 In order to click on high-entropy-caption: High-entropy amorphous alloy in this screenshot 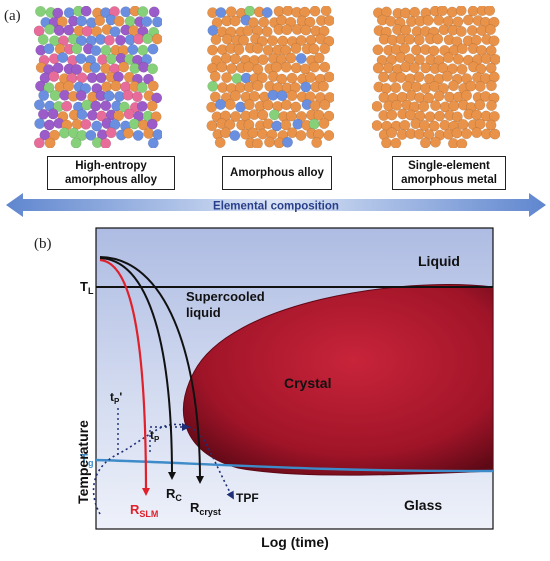, I will do `click(111, 173)`.